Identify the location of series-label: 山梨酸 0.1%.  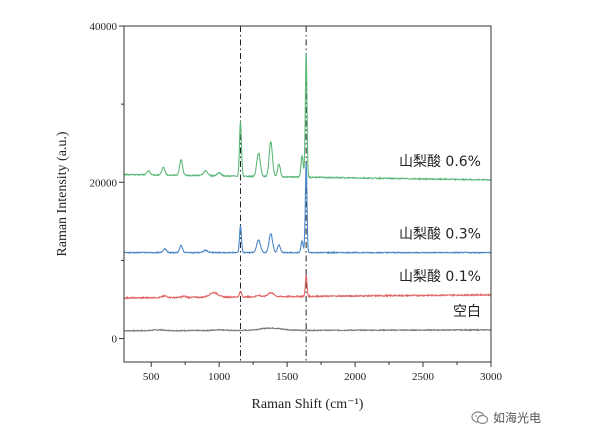
(440, 277).